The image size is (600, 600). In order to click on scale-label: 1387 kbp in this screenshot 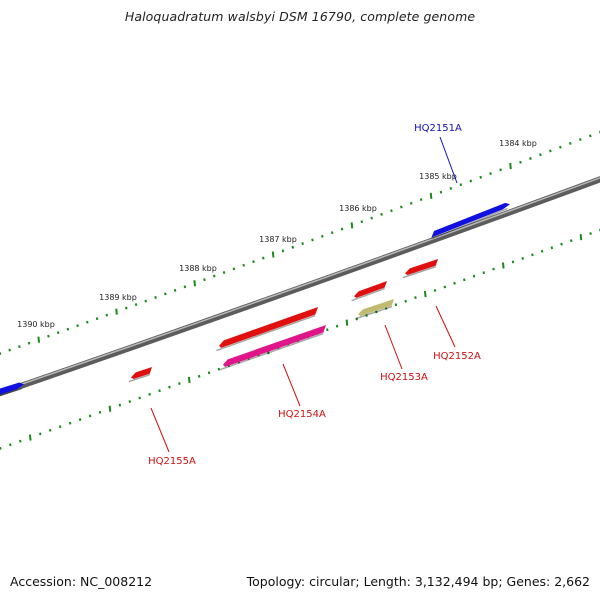, I will do `click(278, 239)`.